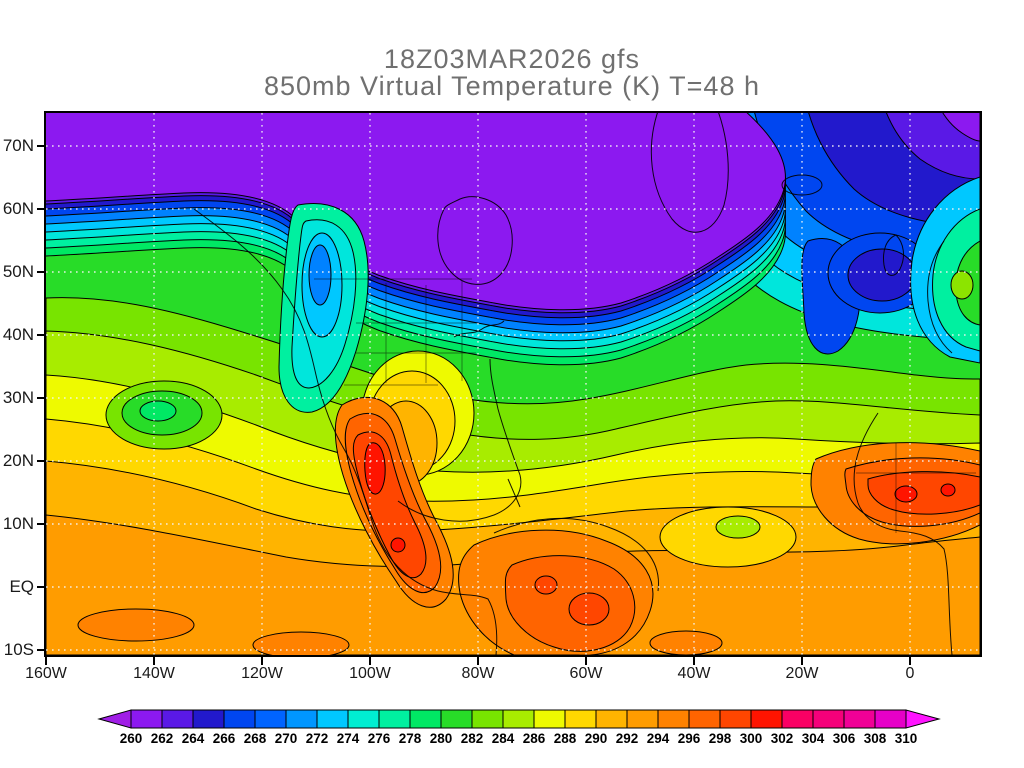 This screenshot has height=768, width=1024. What do you see at coordinates (906, 738) in the screenshot?
I see `colorbar-tick-label: 310` at bounding box center [906, 738].